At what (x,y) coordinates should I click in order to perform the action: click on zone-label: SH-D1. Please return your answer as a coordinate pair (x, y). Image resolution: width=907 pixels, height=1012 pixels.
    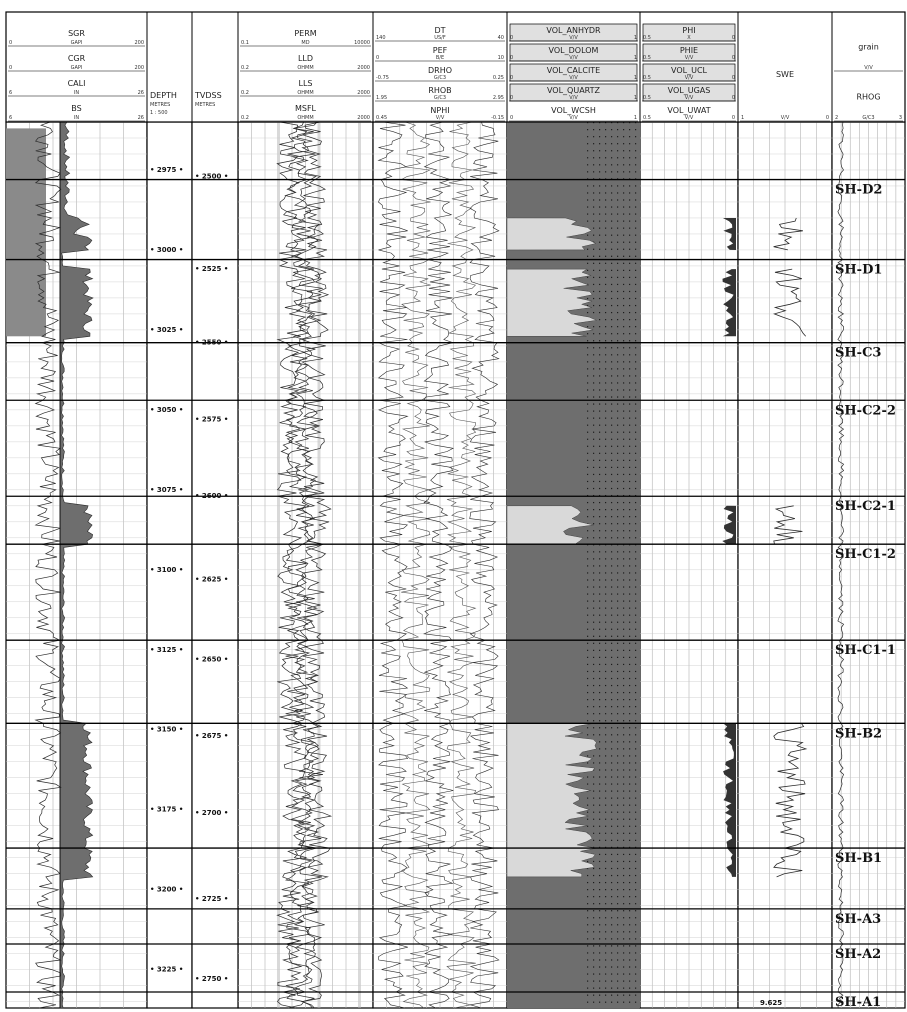
    Looking at the image, I should click on (858, 270).